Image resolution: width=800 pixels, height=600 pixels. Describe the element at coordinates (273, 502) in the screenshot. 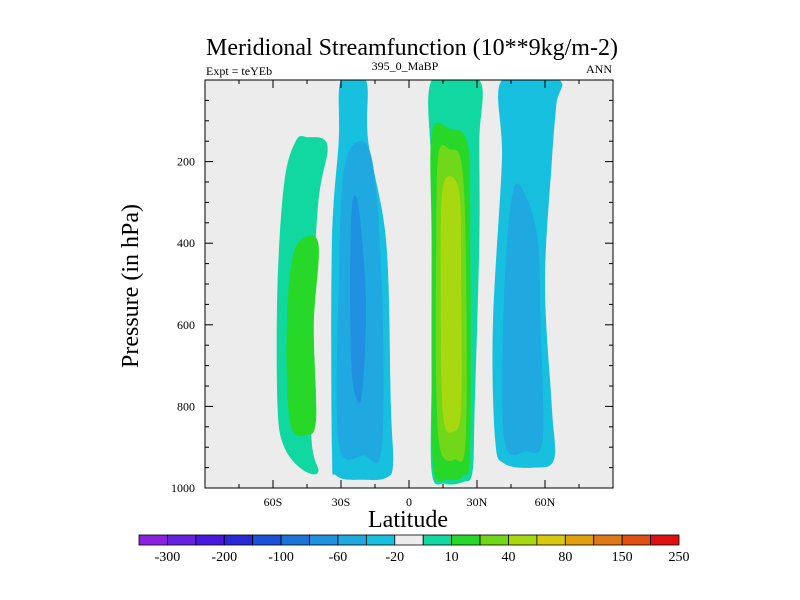

I see `x-tick-label: 60S` at that location.